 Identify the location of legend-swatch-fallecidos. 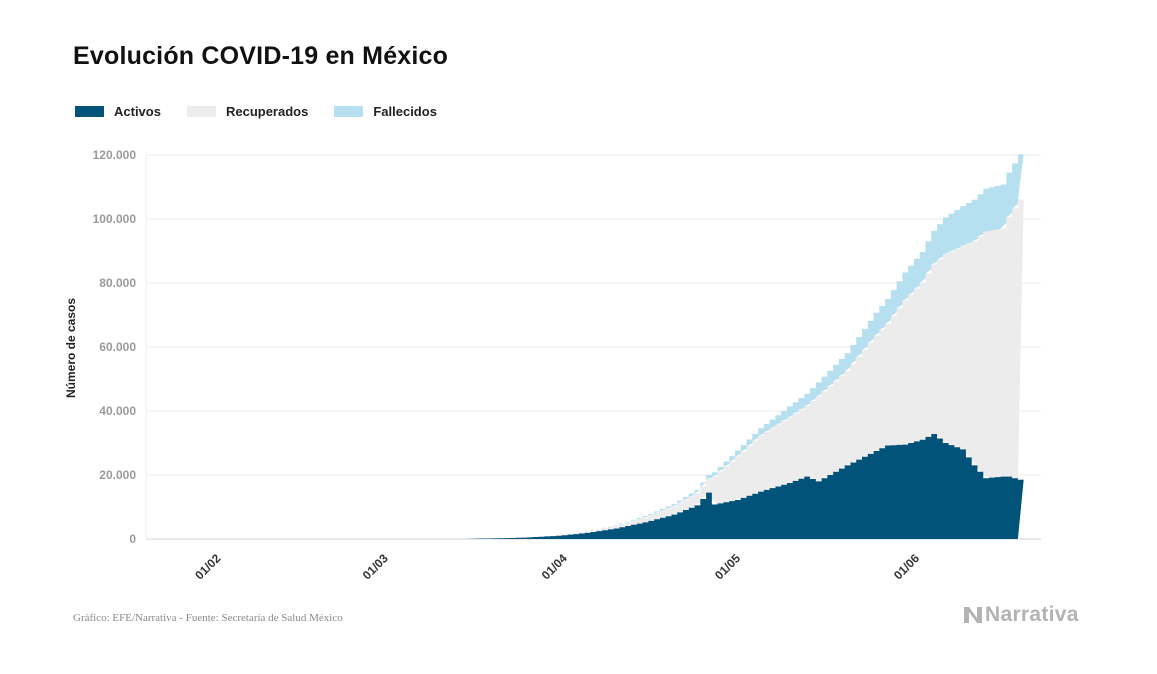
(349, 111).